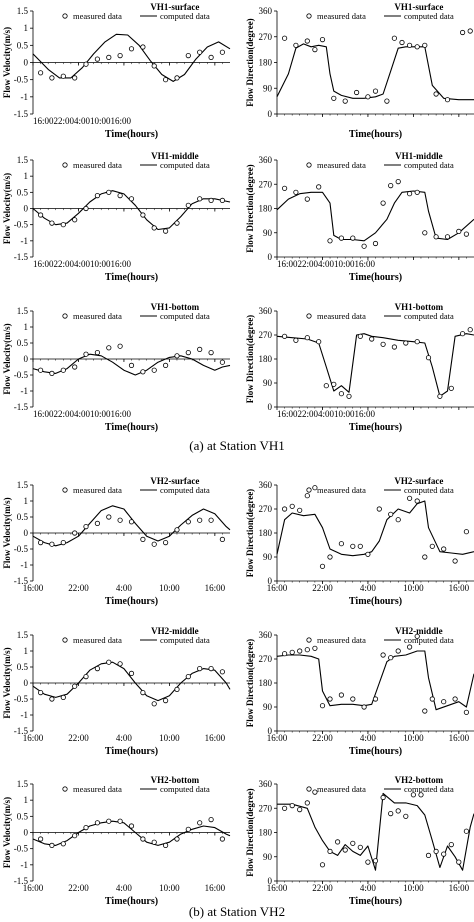 Image resolution: width=474 pixels, height=922 pixels. Describe the element at coordinates (7, 682) in the screenshot. I see `y-axis-title: Flow Velocity(m/s)` at that location.